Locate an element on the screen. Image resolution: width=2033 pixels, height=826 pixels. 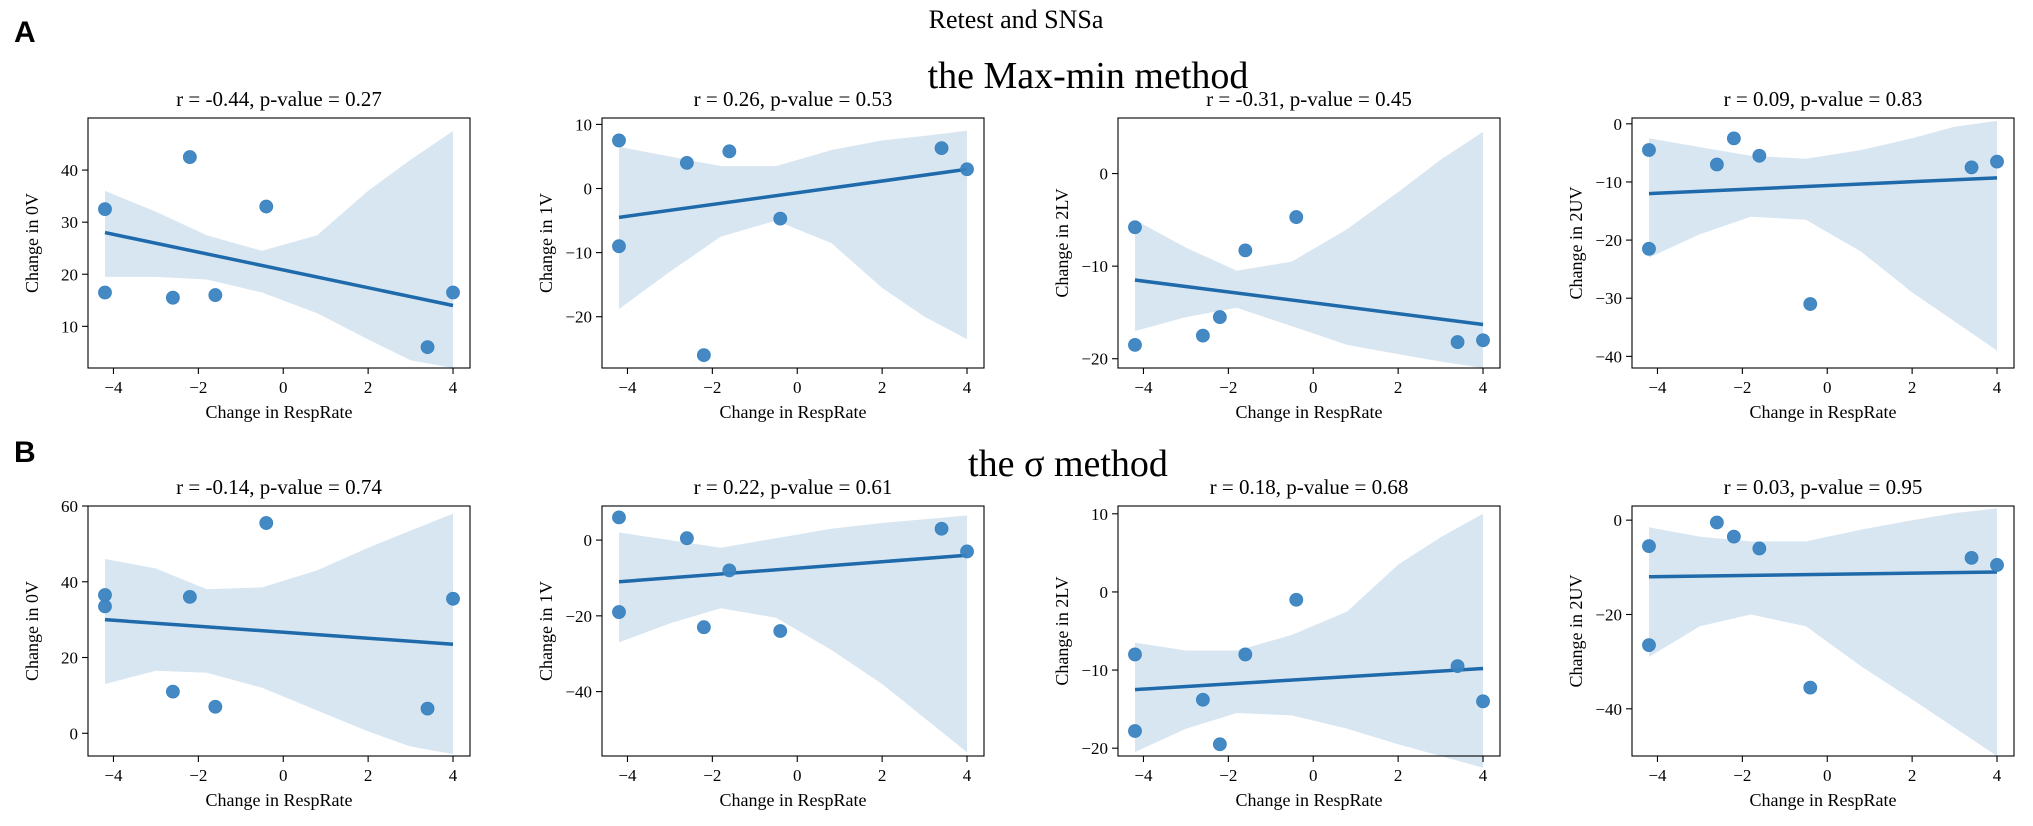
row-title-maxmin: the Max-min method is located at coordinates (1088, 76).